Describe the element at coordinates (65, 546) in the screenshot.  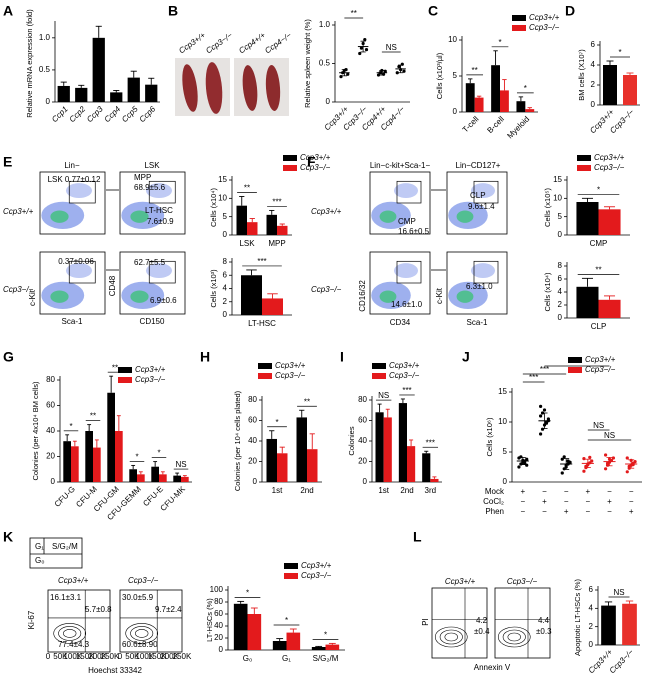
I see `figure-text: S/G₂/M` at that location.